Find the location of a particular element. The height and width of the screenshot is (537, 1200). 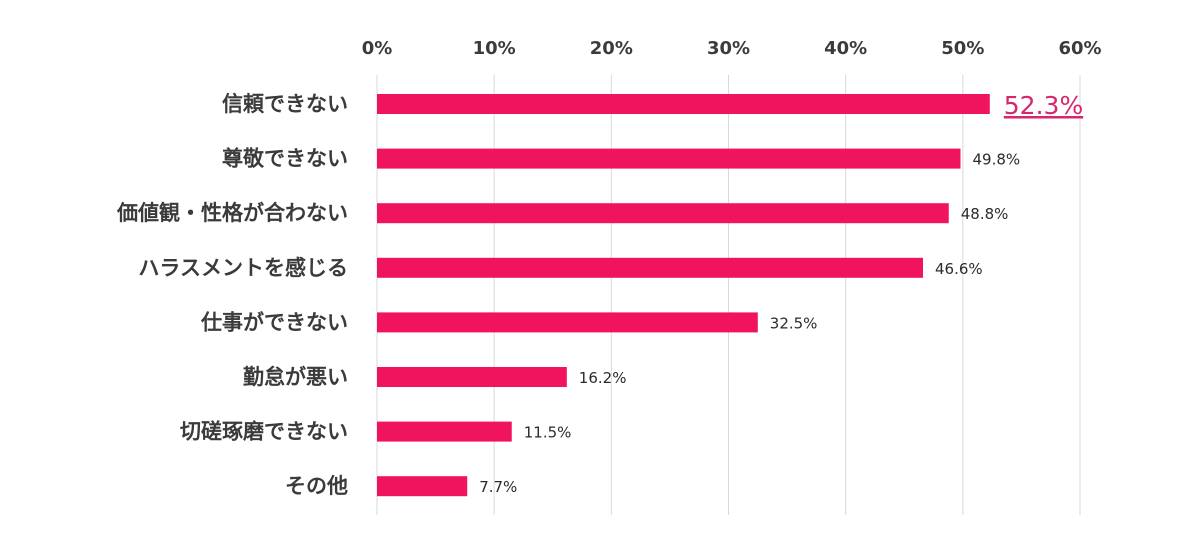

value-label: 49.8% is located at coordinates (996, 160).